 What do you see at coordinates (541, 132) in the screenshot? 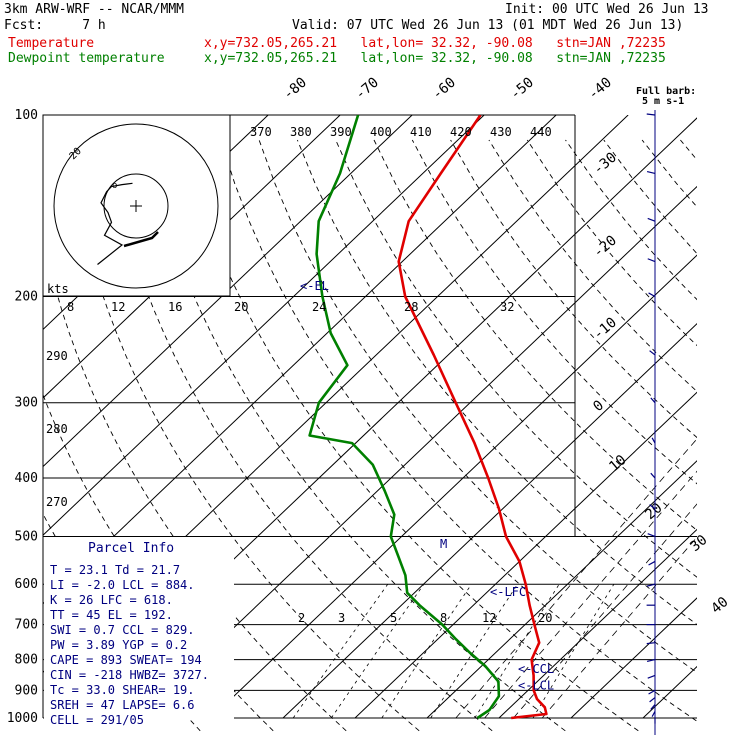
I see `theta-e-label: 440` at bounding box center [541, 132].